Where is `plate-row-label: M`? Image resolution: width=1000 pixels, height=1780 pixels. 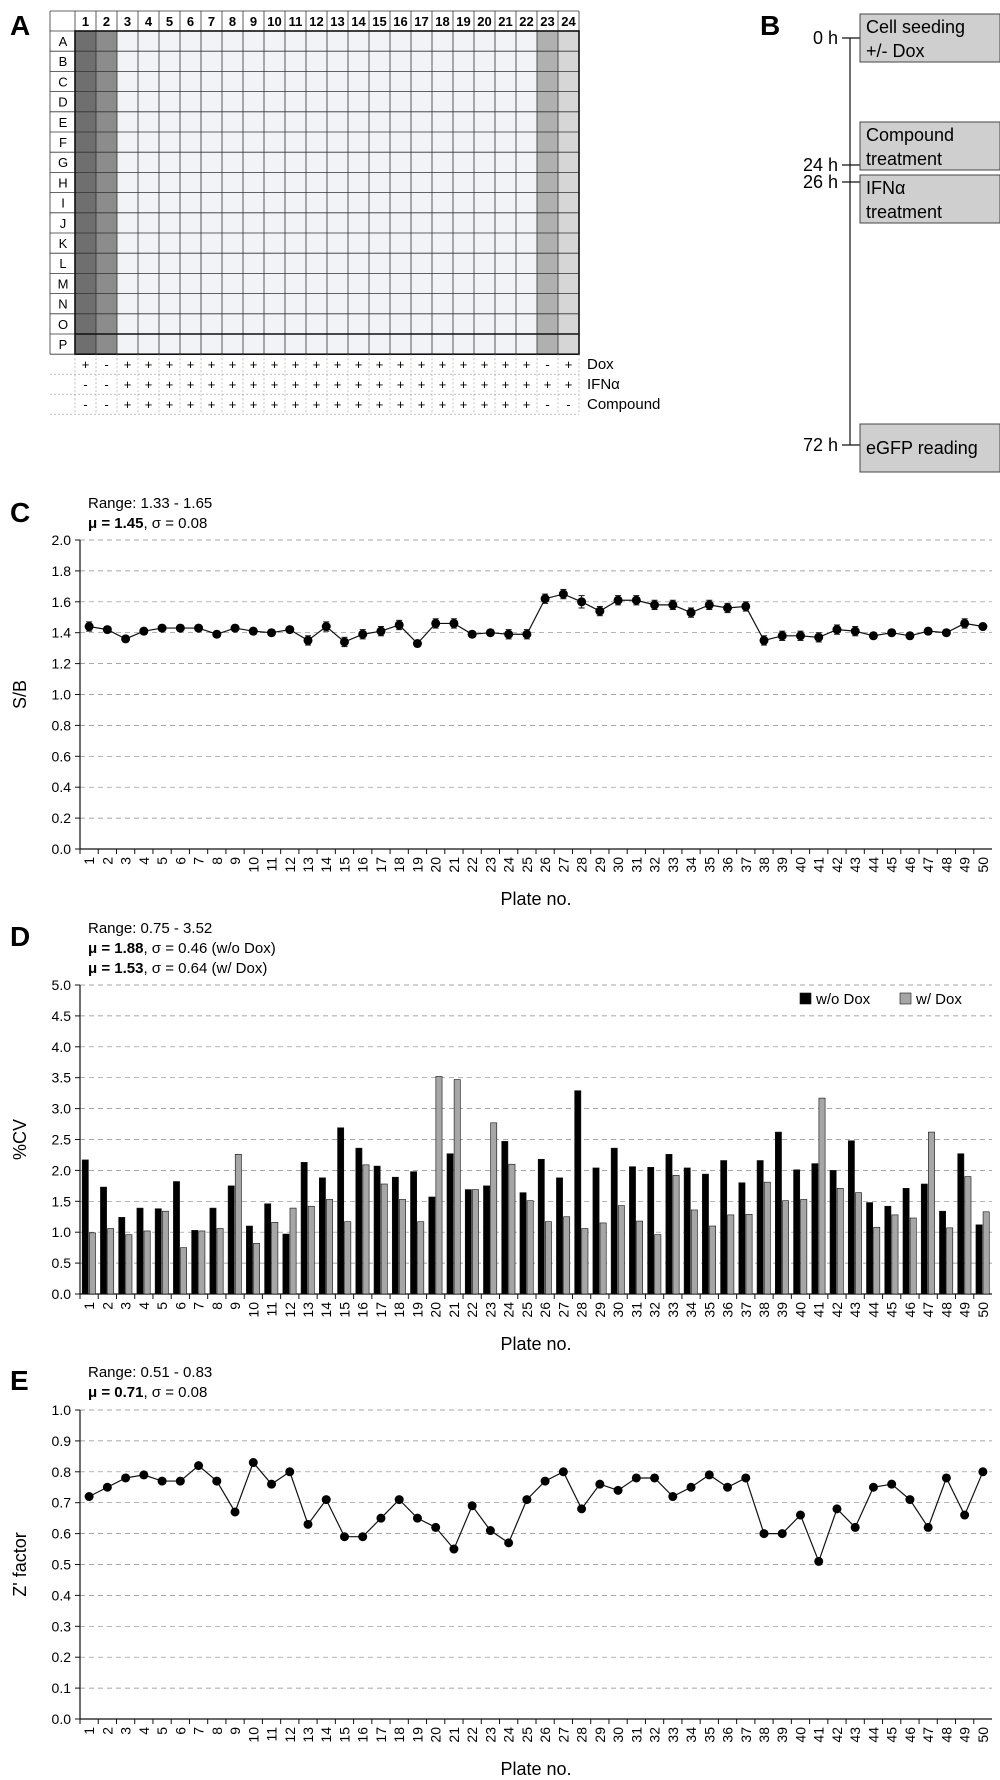
plate-row-label: M is located at coordinates (63, 283).